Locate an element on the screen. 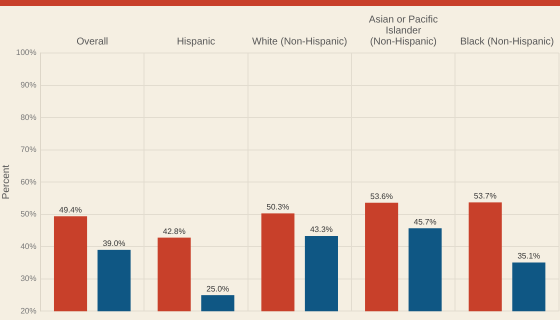  x-tick-label: Black (Non-Hispanic) is located at coordinates (507, 42).